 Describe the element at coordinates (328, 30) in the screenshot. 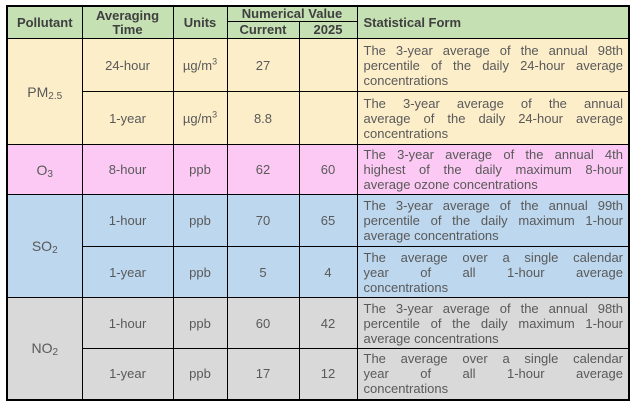

I see `header-2025: 2025` at that location.